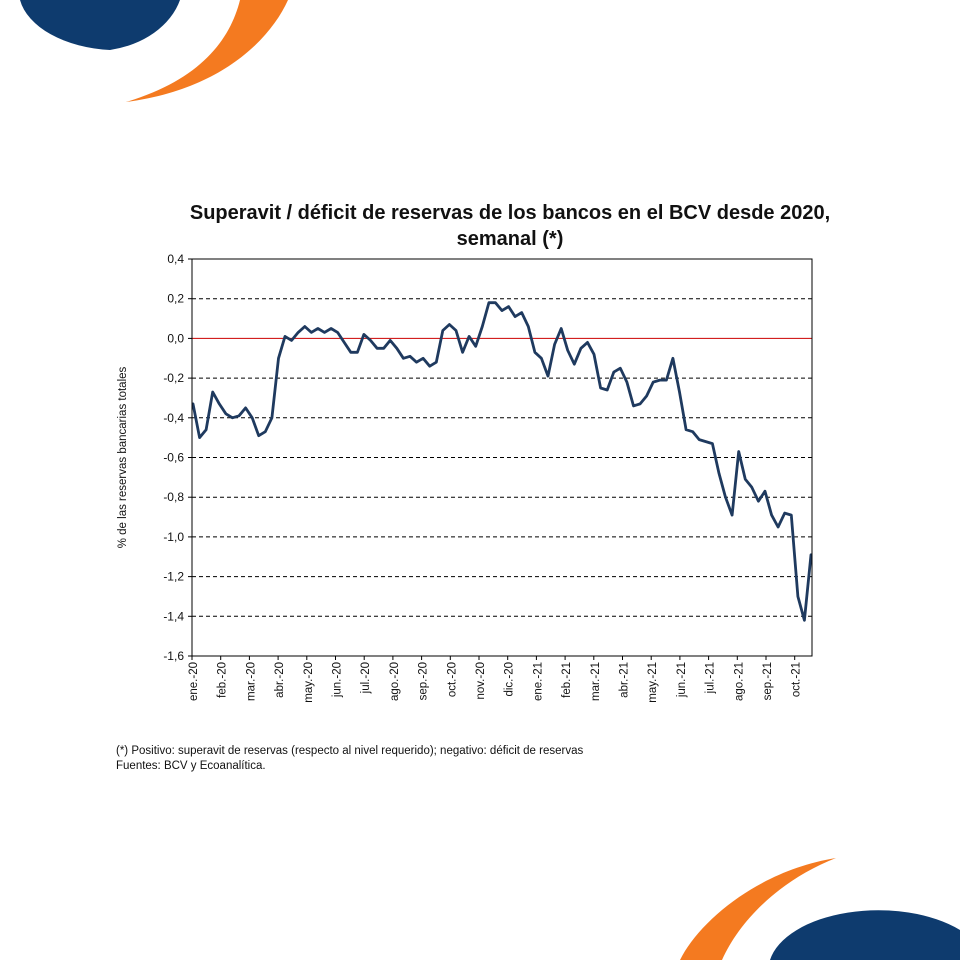  Describe the element at coordinates (711, 678) in the screenshot. I see `x-tick-label: jul.-21` at that location.